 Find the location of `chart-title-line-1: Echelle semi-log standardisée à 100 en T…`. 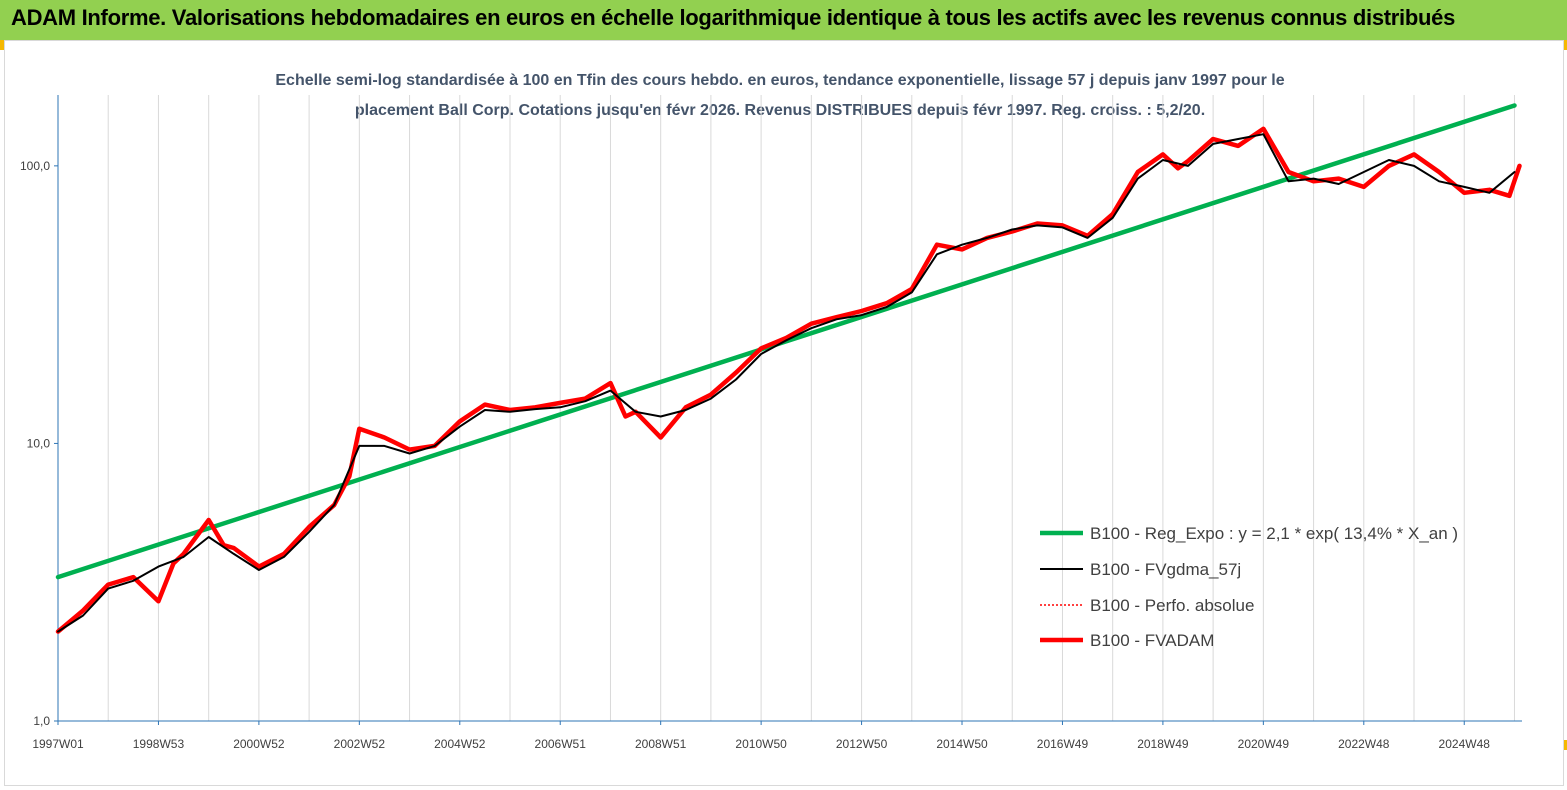

chart-title-line-1: Echelle semi-log standardisée à 100 en T… is located at coordinates (779, 80).